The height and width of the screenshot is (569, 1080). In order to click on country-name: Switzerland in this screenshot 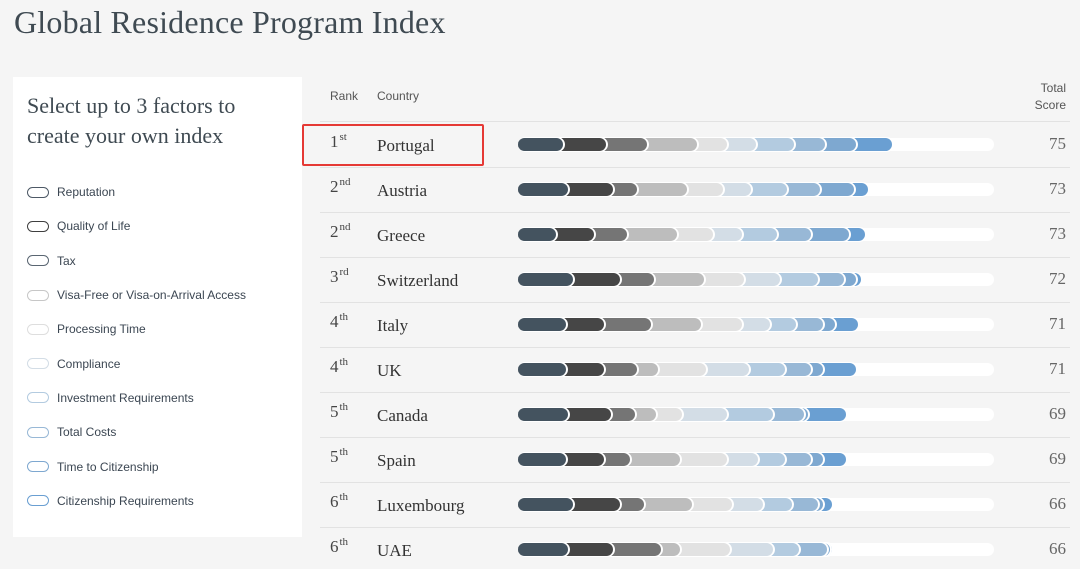, I will do `click(418, 280)`.